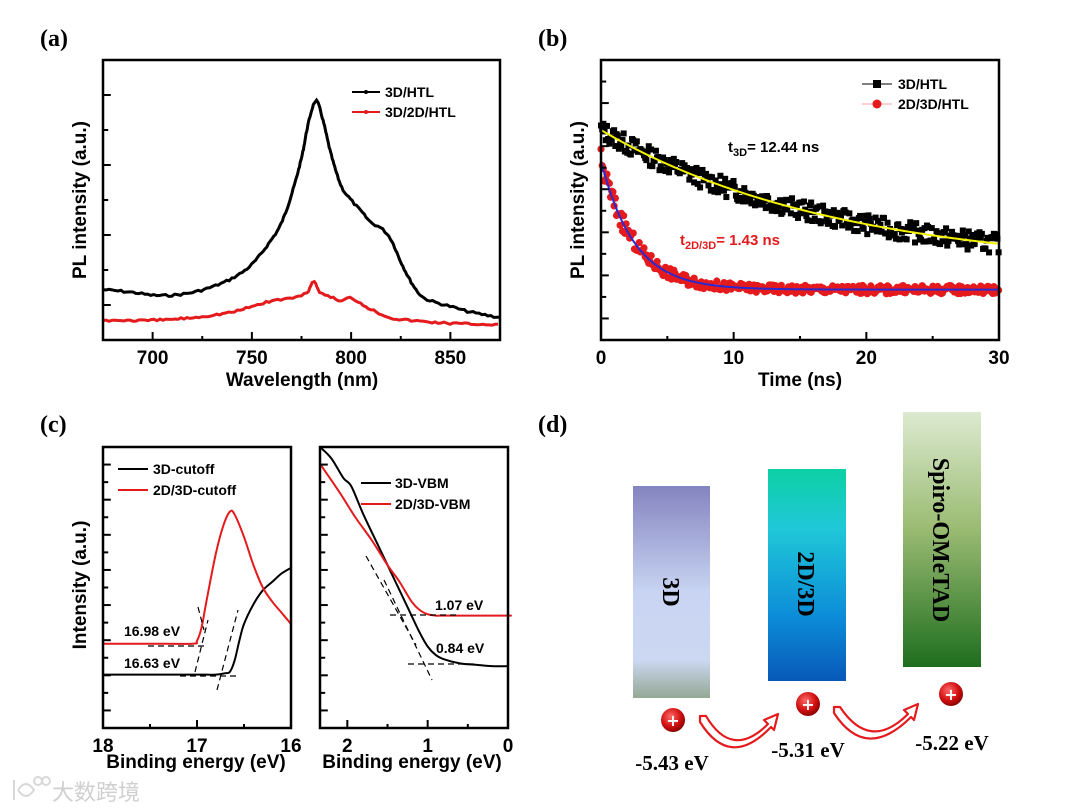  Describe the element at coordinates (195, 490) in the screenshot. I see `legend-label: 2D/3D-cutoff` at that location.